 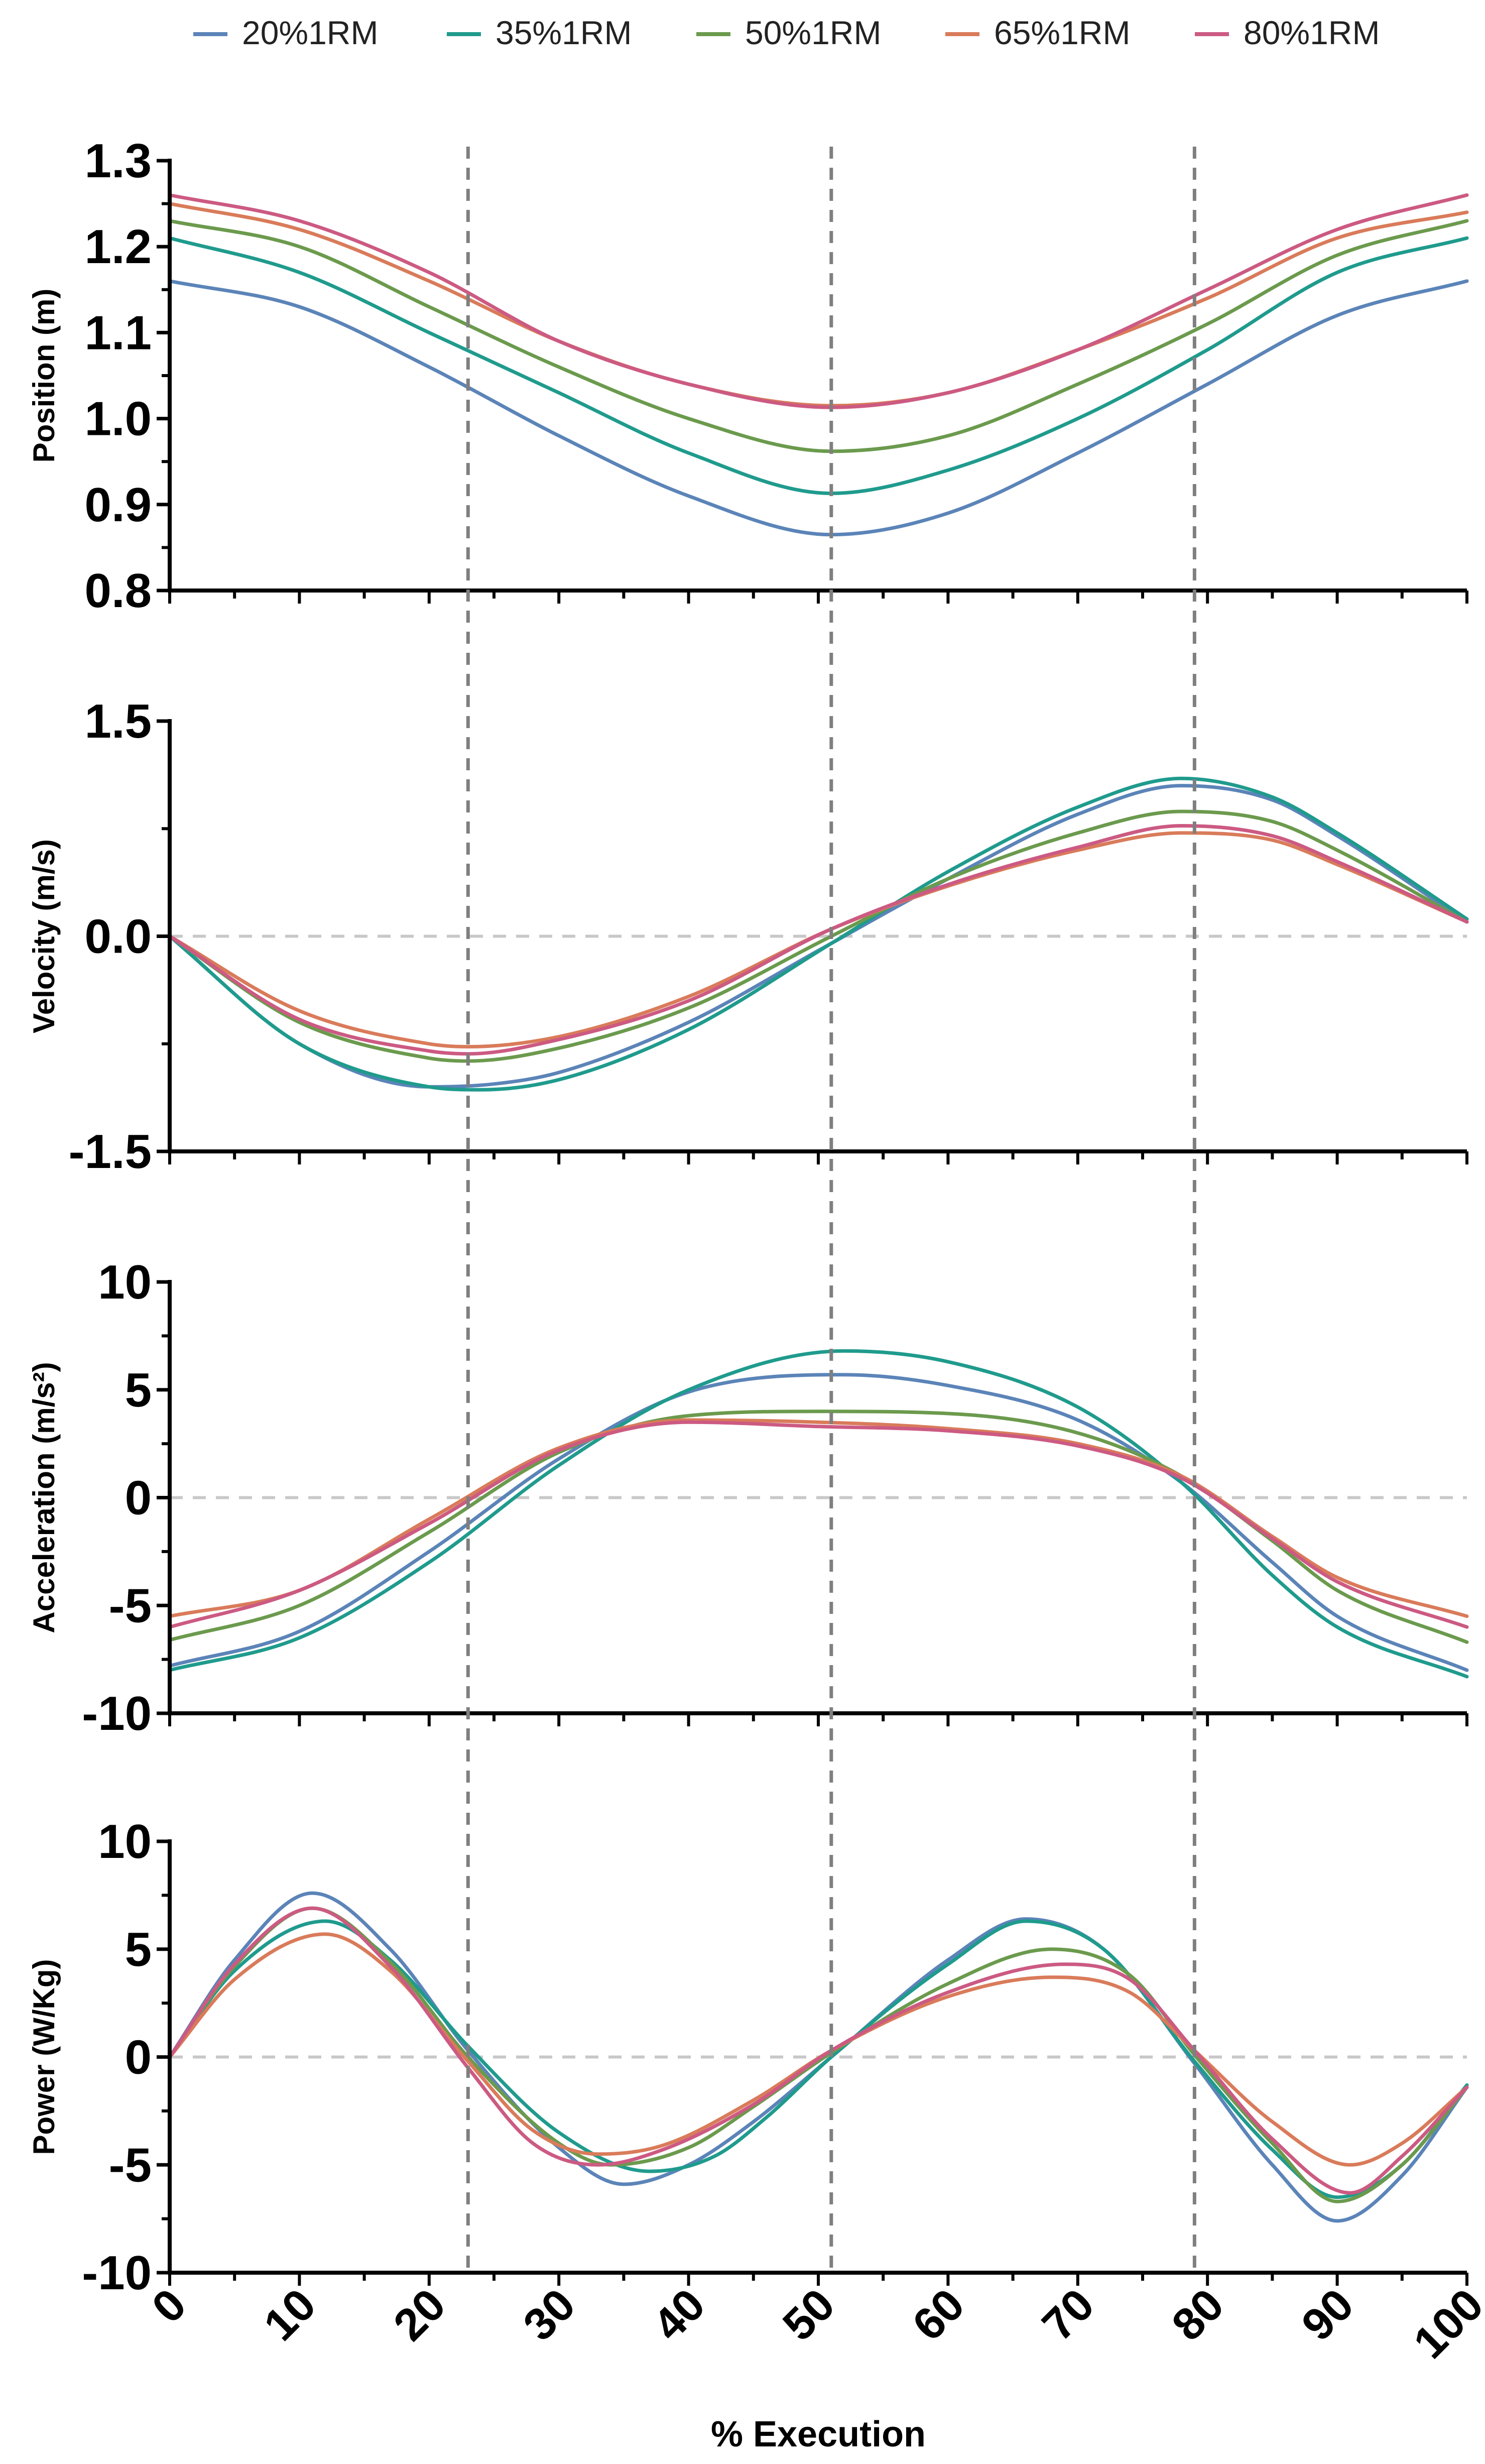 What do you see at coordinates (679, 2314) in the screenshot?
I see `x-tick-label: 40` at bounding box center [679, 2314].